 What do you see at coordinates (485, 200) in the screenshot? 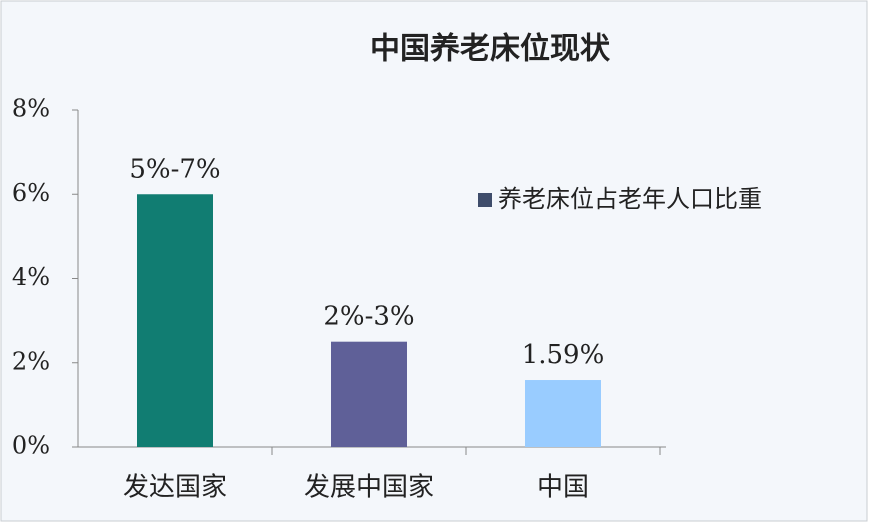
I see `legend-swatch` at bounding box center [485, 200].